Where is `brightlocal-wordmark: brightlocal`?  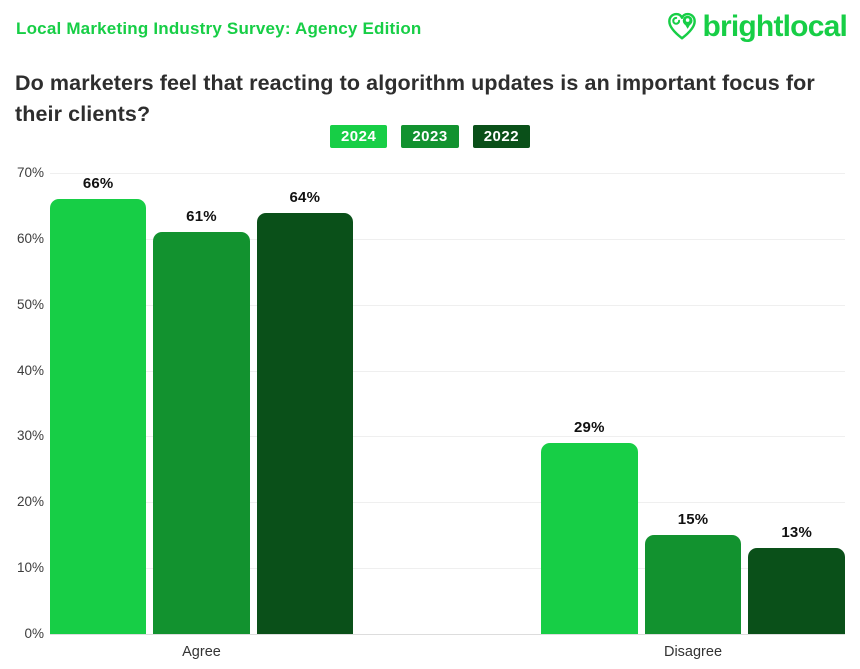
brightlocal-wordmark: brightlocal is located at coordinates (774, 26).